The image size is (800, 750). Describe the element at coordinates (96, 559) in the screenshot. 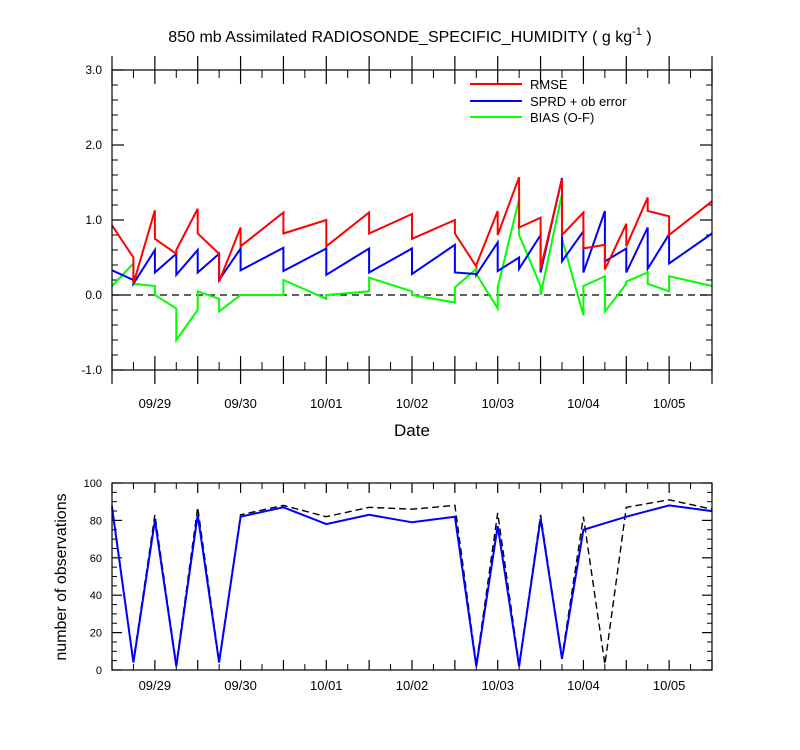

I see `y-tick-label: 60` at that location.